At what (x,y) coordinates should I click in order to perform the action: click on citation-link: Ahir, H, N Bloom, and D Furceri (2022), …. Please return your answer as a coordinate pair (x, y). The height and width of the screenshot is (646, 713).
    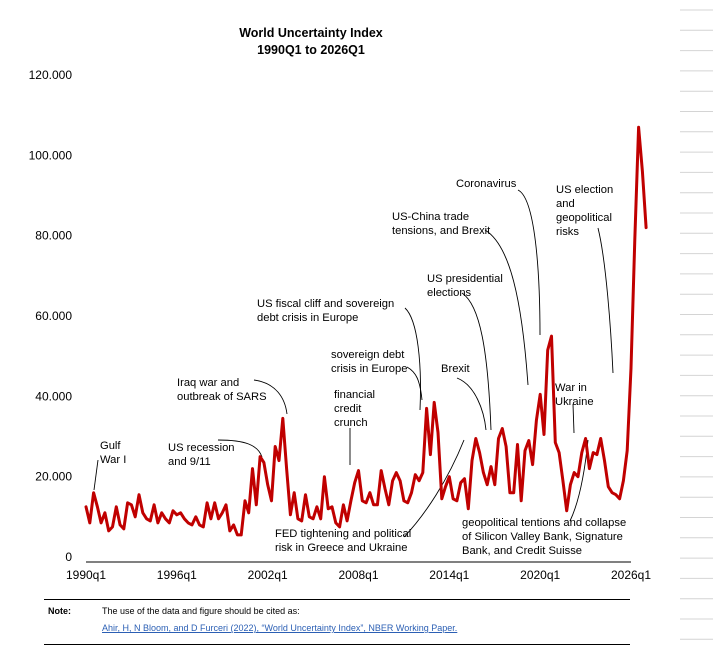
    Looking at the image, I should click on (280, 628).